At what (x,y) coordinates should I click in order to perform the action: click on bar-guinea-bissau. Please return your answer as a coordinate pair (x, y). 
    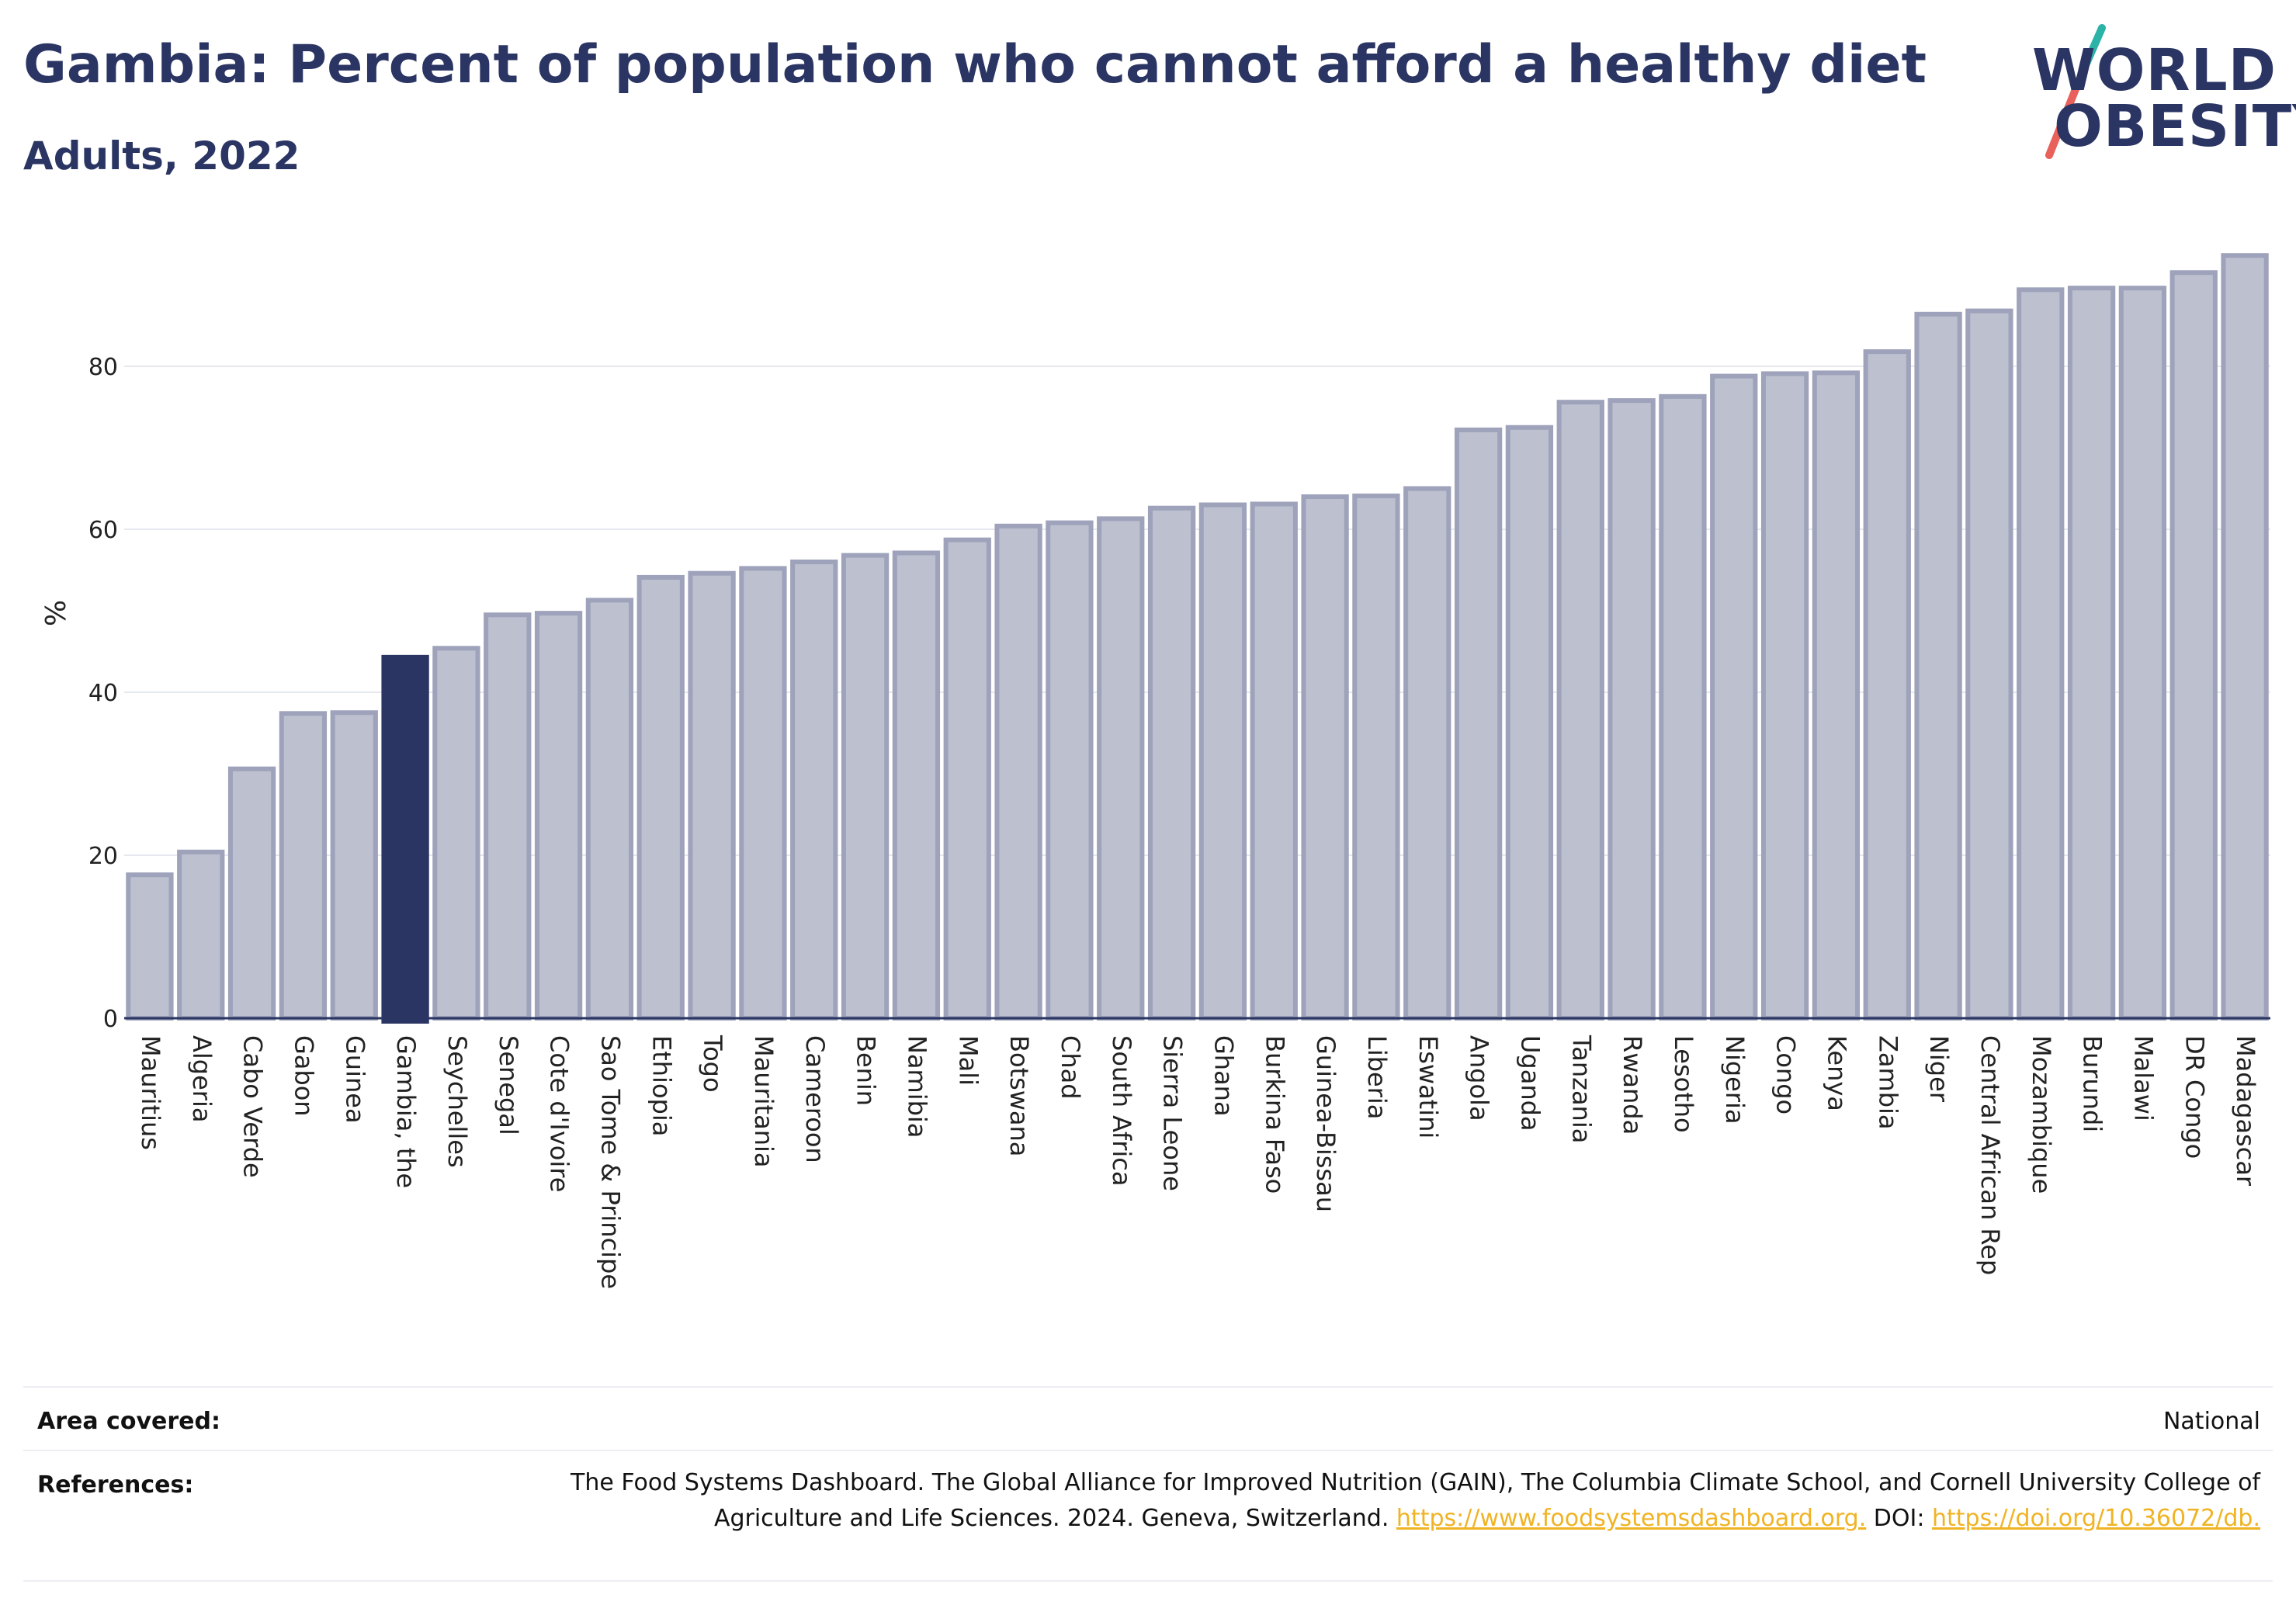
    Looking at the image, I should click on (1325, 757).